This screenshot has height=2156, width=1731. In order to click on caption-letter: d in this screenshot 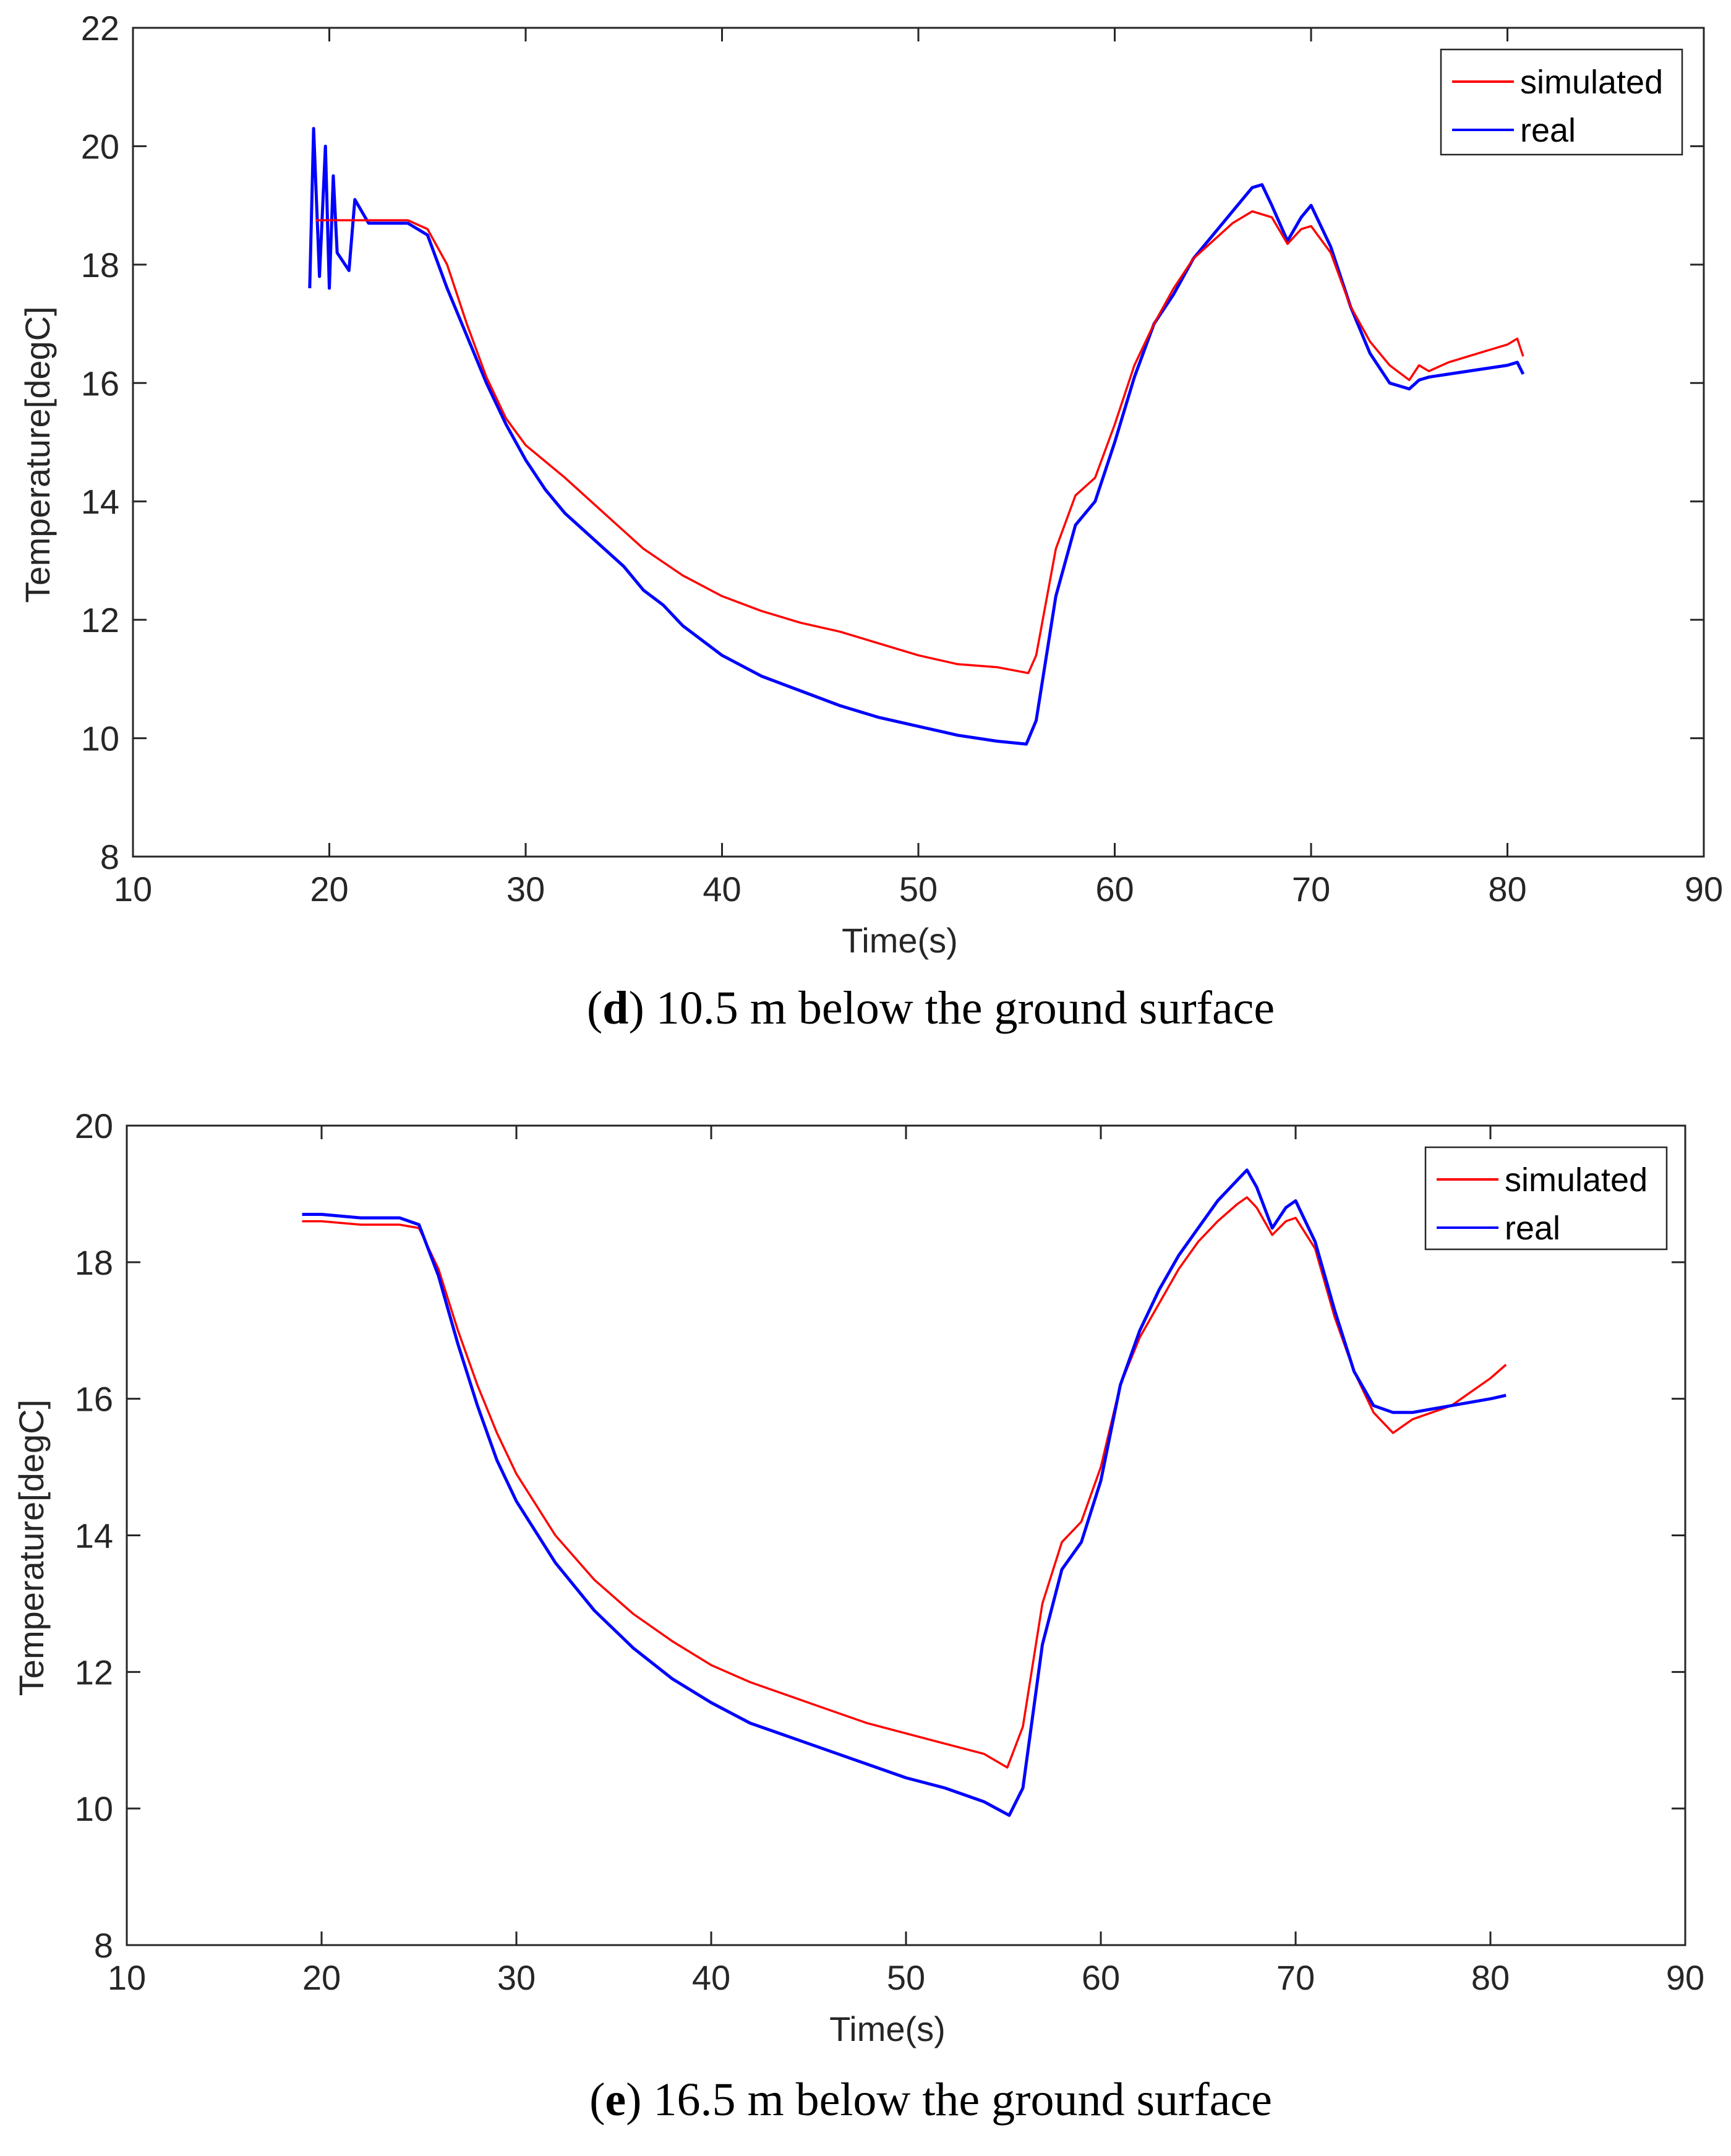, I will do `click(615, 1008)`.